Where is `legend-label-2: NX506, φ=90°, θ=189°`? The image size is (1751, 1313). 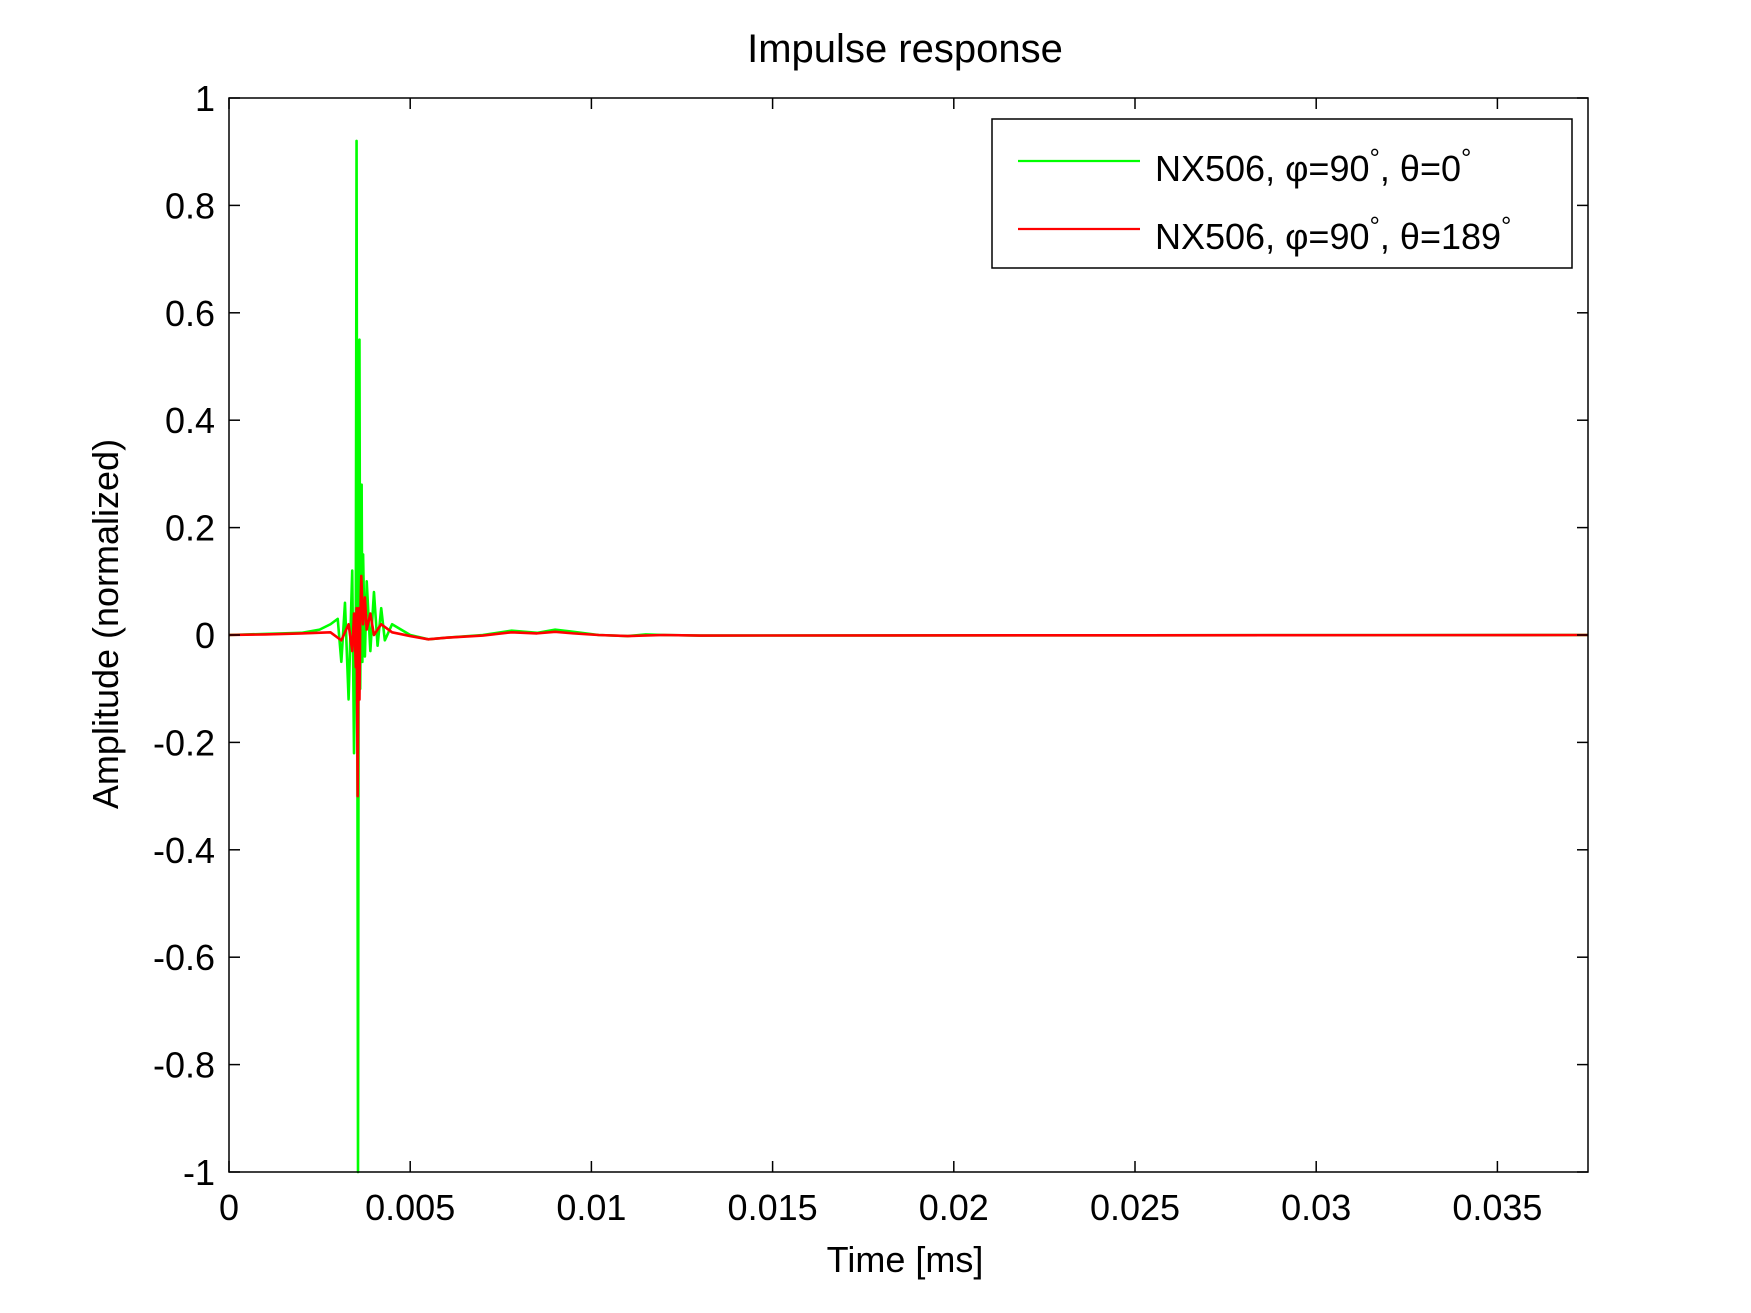
legend-label-2: NX506, φ=90°, θ=189° is located at coordinates (1333, 234).